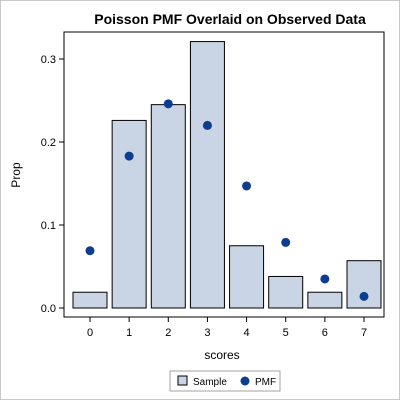  I want to click on x-tick-label: 4, so click(247, 333).